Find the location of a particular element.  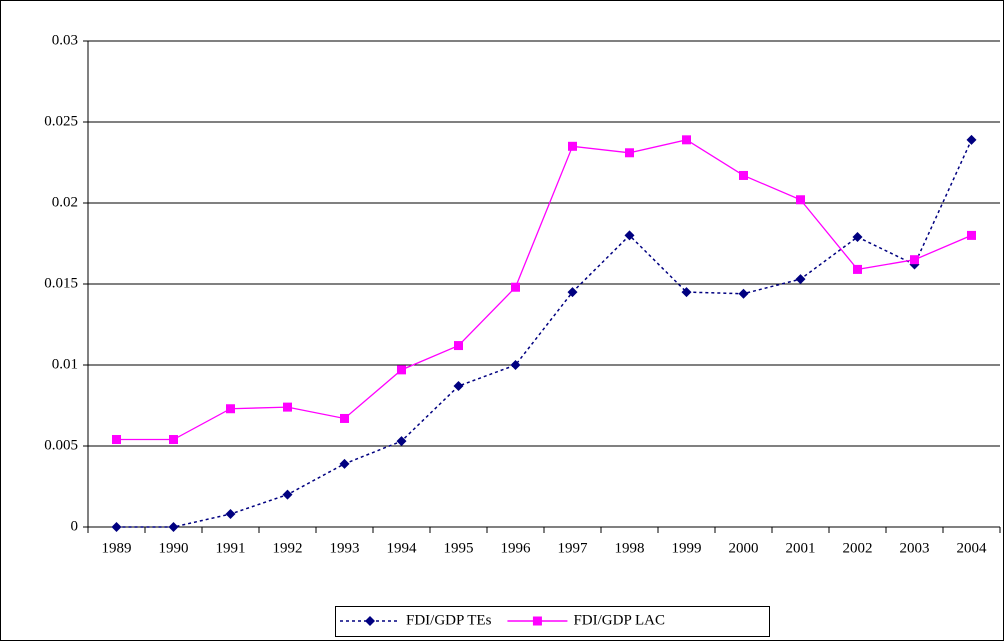

x-tick-label: 1995 is located at coordinates (459, 548).